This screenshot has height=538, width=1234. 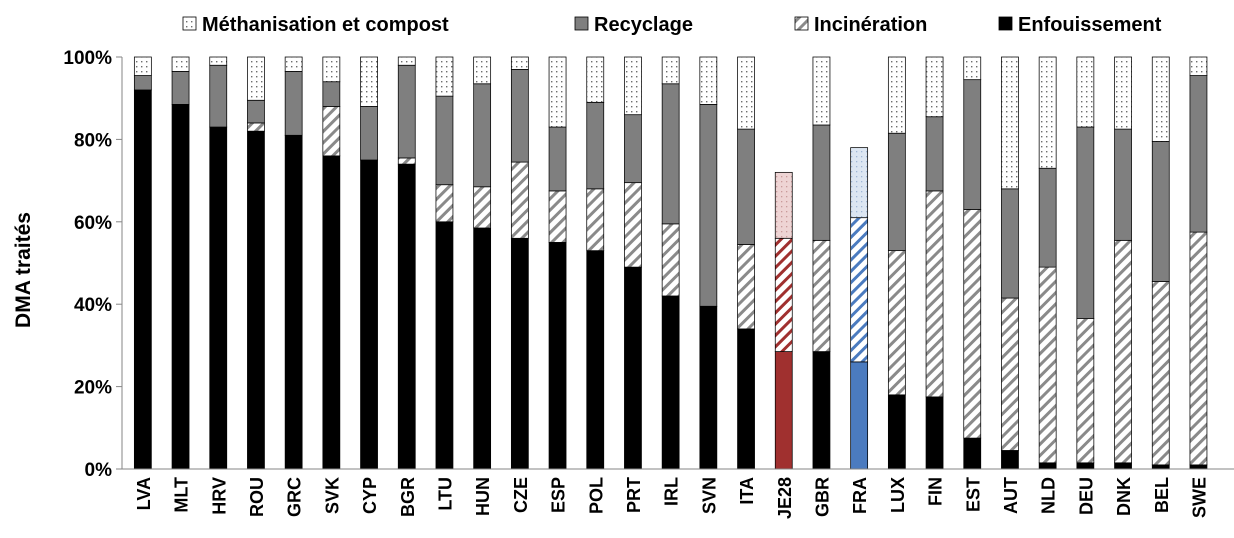 I want to click on legend-item-recyclage: Recyclage, so click(x=633, y=25).